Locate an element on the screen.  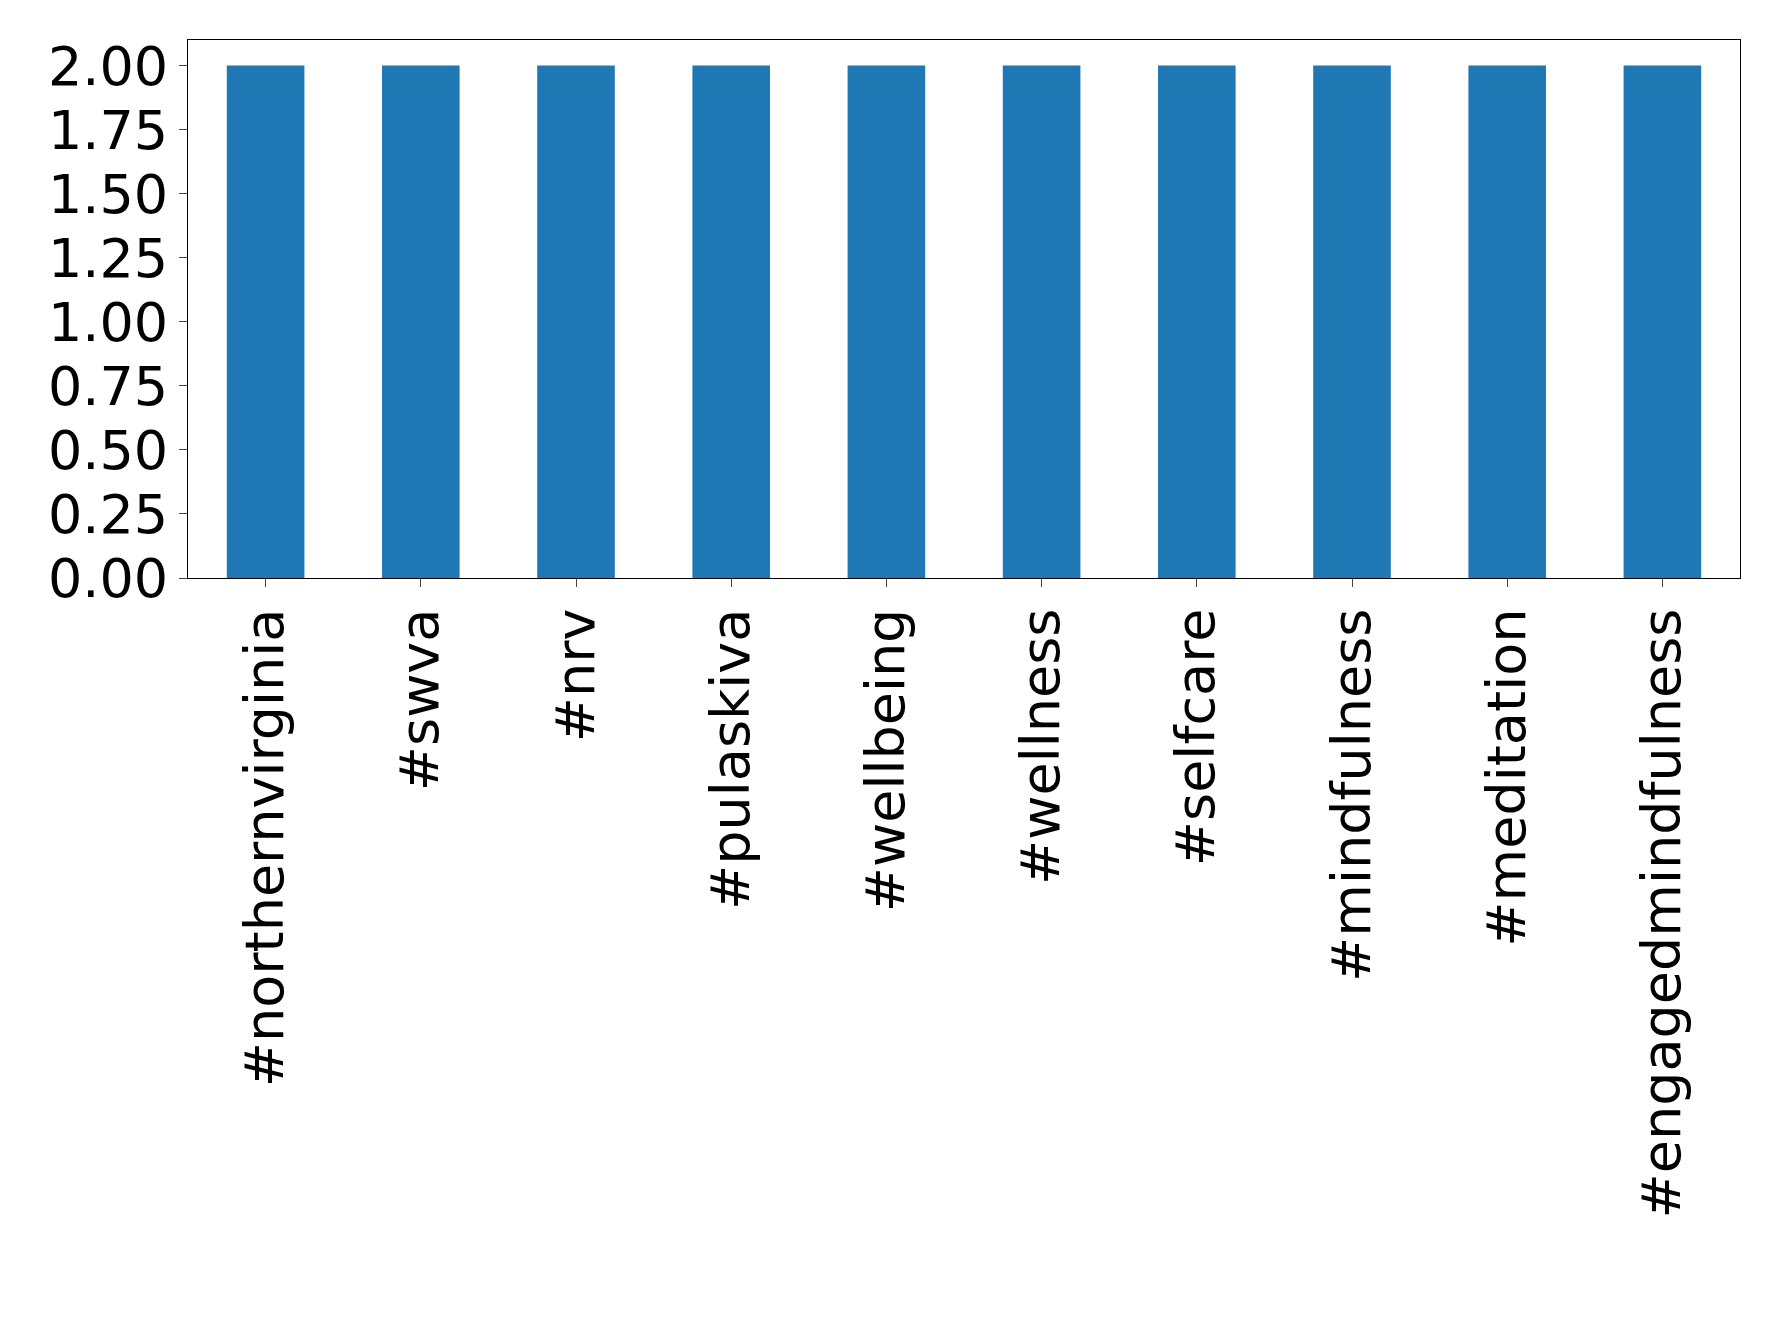
y-tick-label: 1.75 is located at coordinates (108, 130).